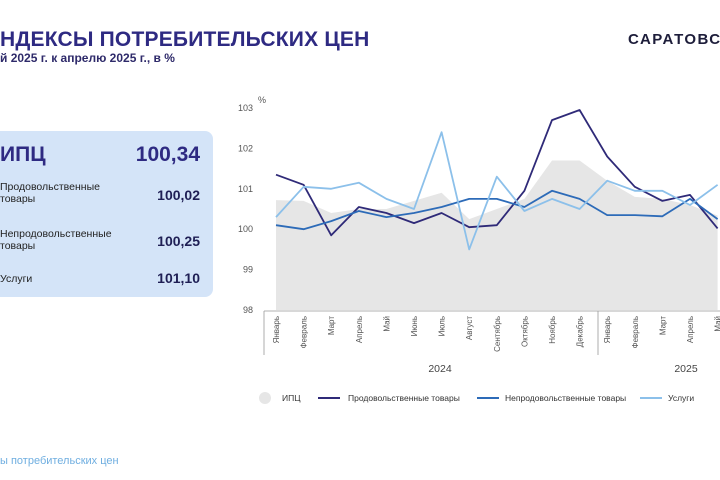  What do you see at coordinates (56, 240) in the screenshot?
I see `summary-label: Непродовольственные товары` at bounding box center [56, 240].